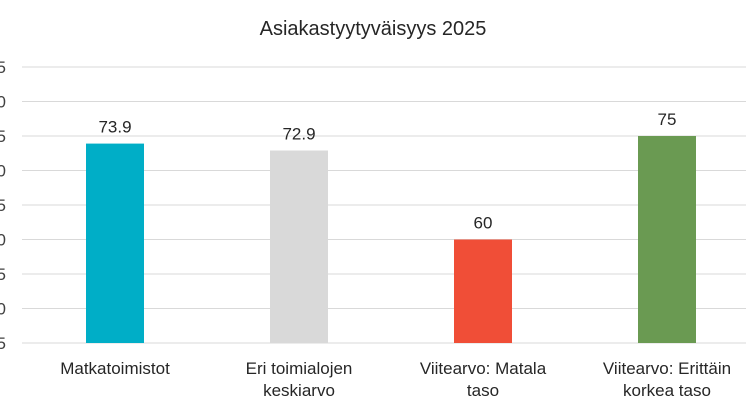  What do you see at coordinates (483, 380) in the screenshot?
I see `category-label: Viitearvo: Matala taso` at bounding box center [483, 380].